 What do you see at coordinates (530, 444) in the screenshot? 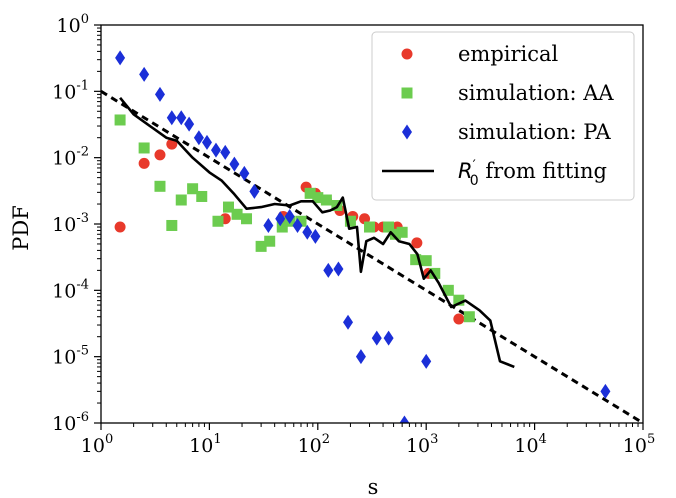
I see `x-tick-label: 10⁴` at bounding box center [530, 444].